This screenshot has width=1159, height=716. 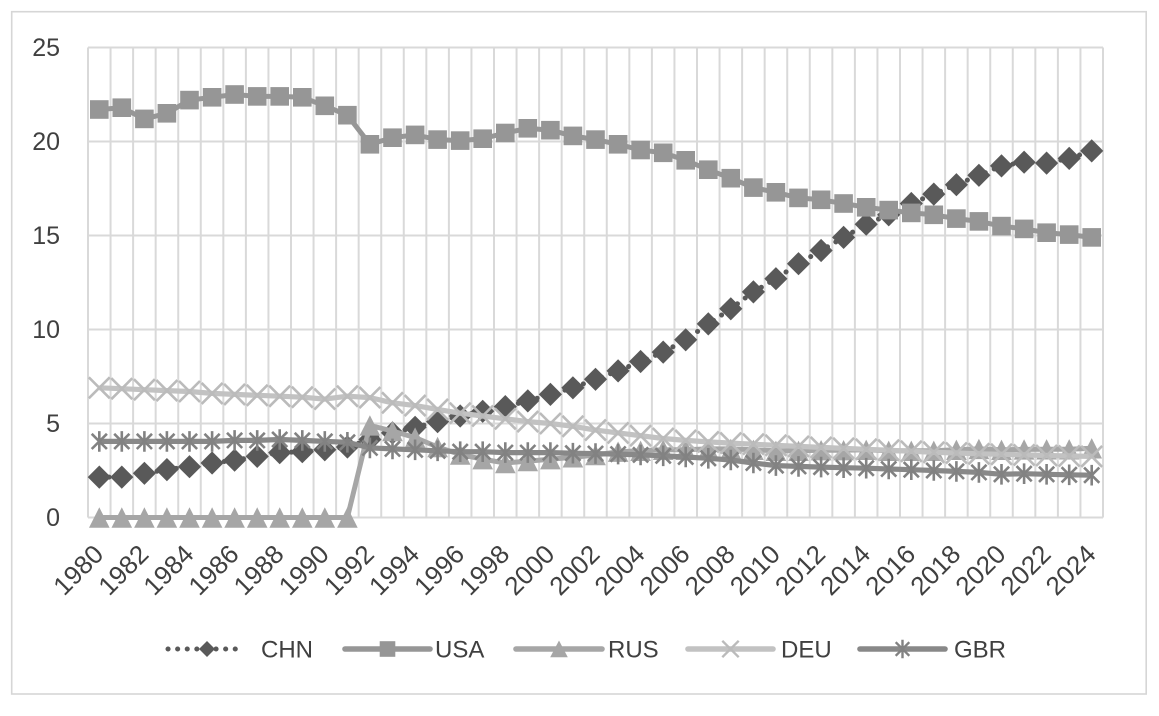 I want to click on svg-text: 0, so click(x=53, y=518).